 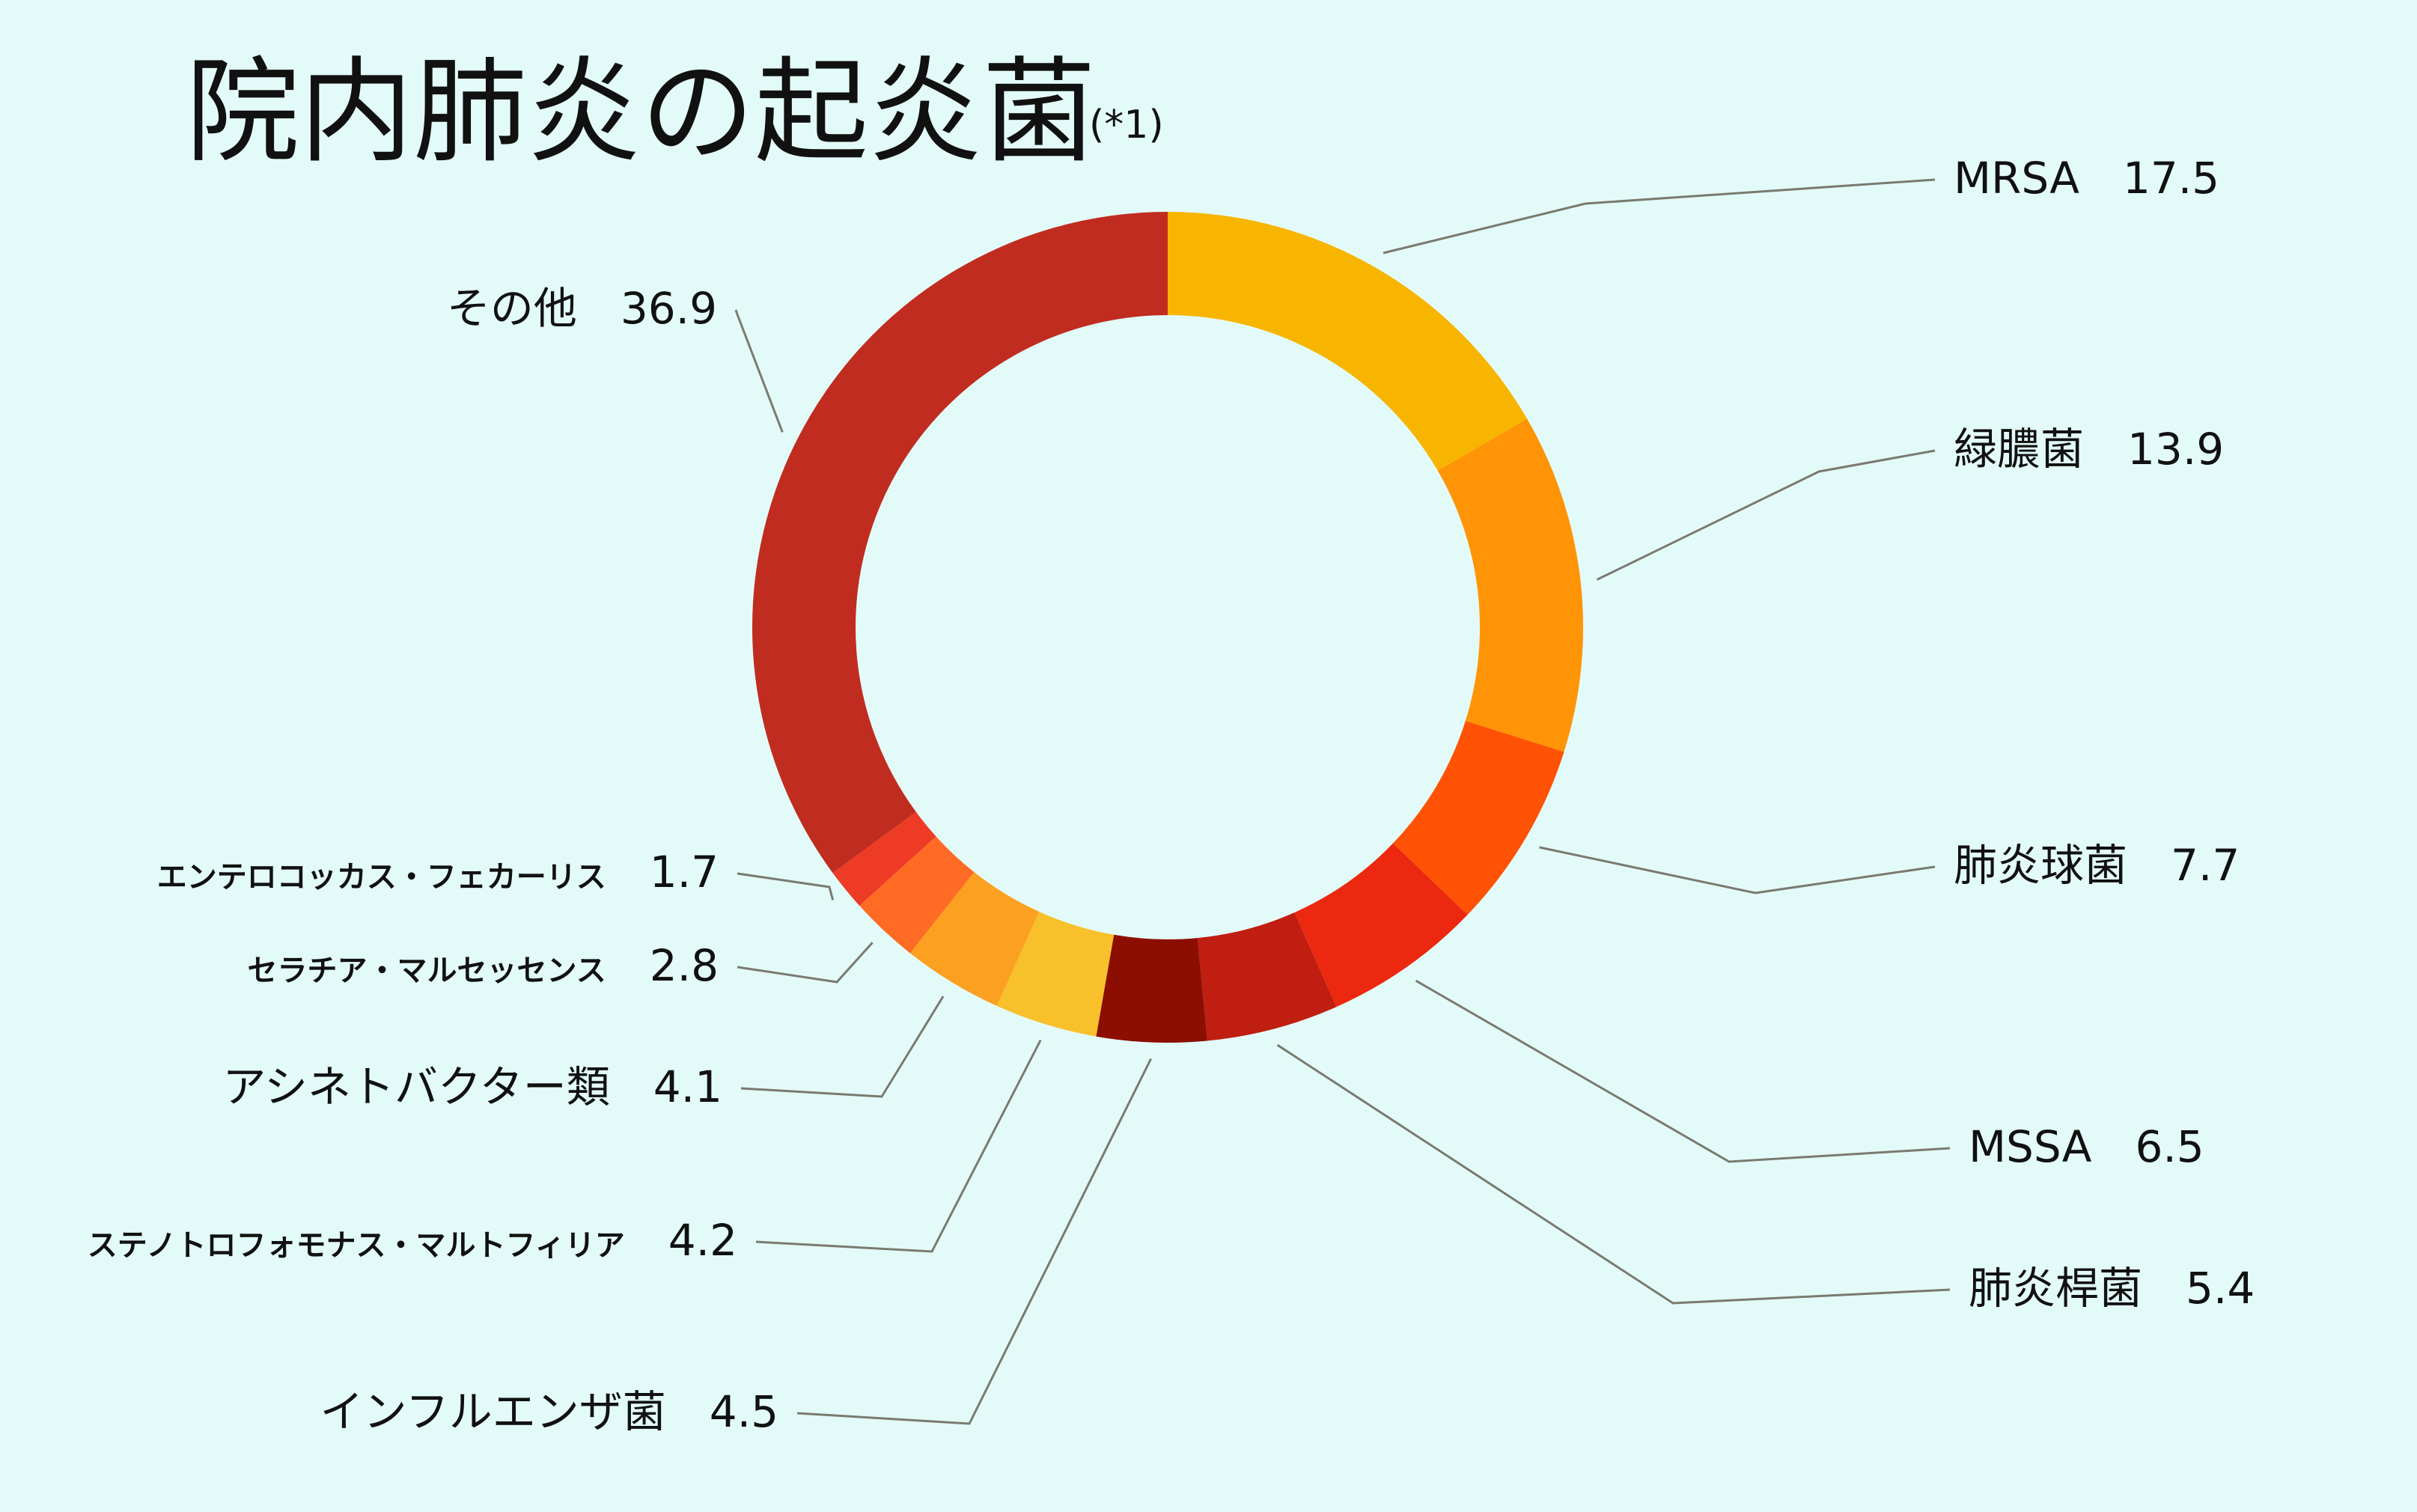 I want to click on slice-8-label-name: アシネトバクター類, so click(x=415, y=1086).